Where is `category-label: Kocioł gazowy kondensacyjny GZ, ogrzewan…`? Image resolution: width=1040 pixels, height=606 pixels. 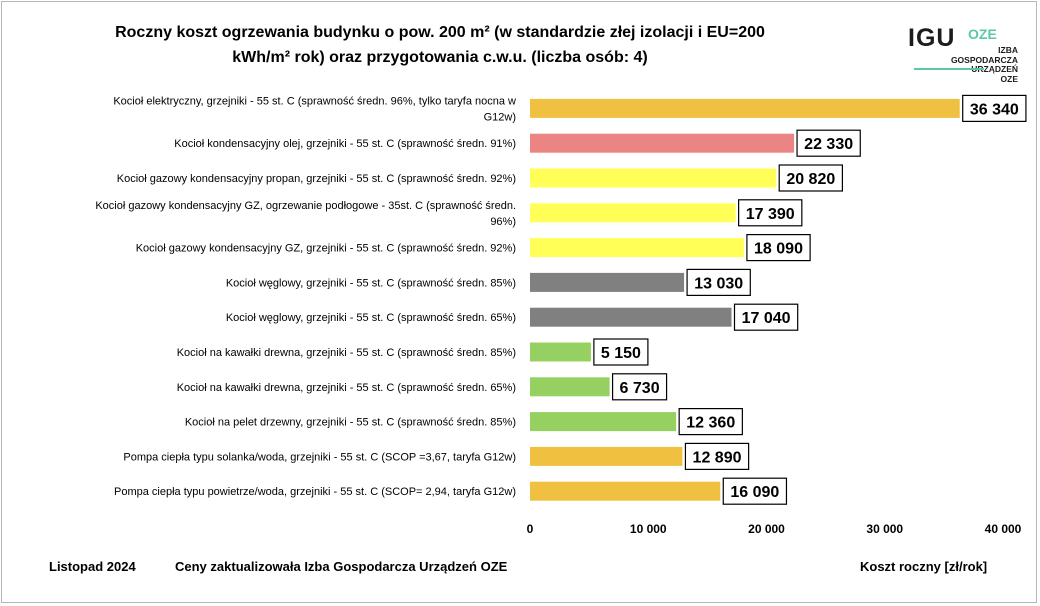
category-label: Kocioł gazowy kondensacyjny GZ, ogrzewan… is located at coordinates (305, 206).